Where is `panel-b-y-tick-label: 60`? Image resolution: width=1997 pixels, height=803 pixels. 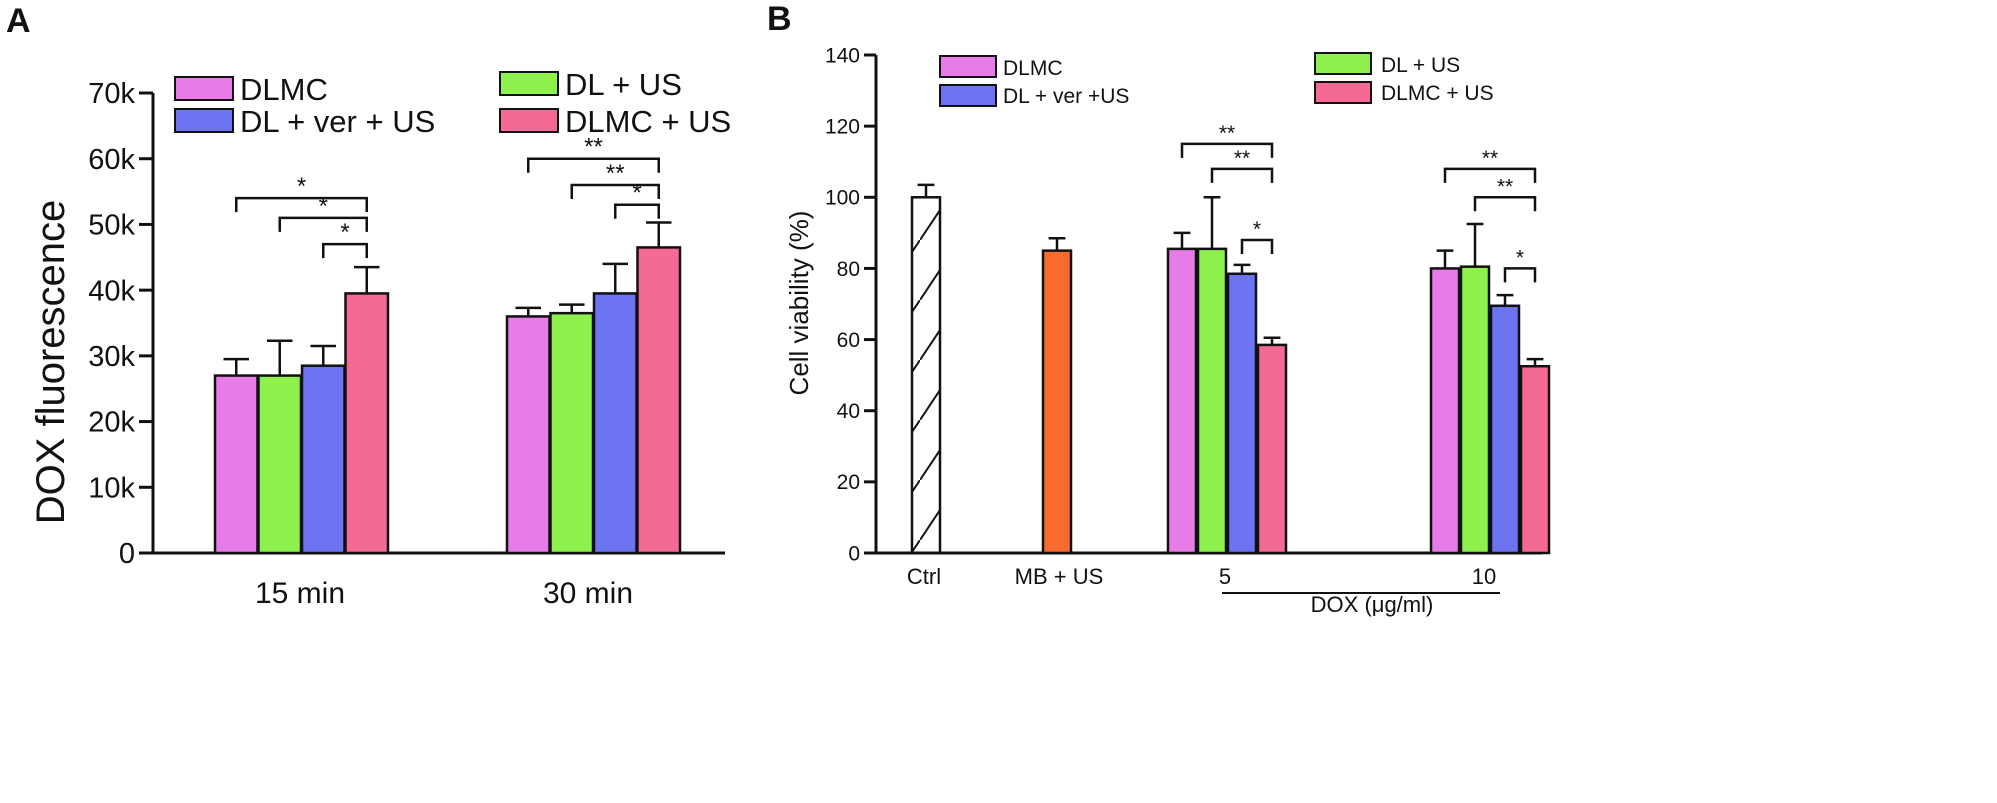 panel-b-y-tick-label: 60 is located at coordinates (848, 340).